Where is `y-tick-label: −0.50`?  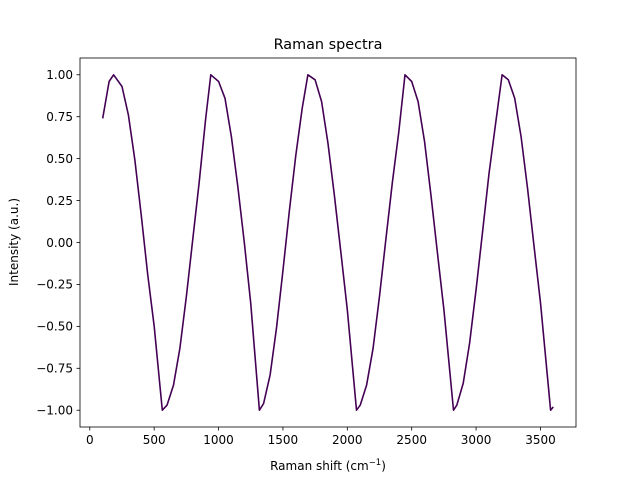 y-tick-label: −0.50 is located at coordinates (54, 327).